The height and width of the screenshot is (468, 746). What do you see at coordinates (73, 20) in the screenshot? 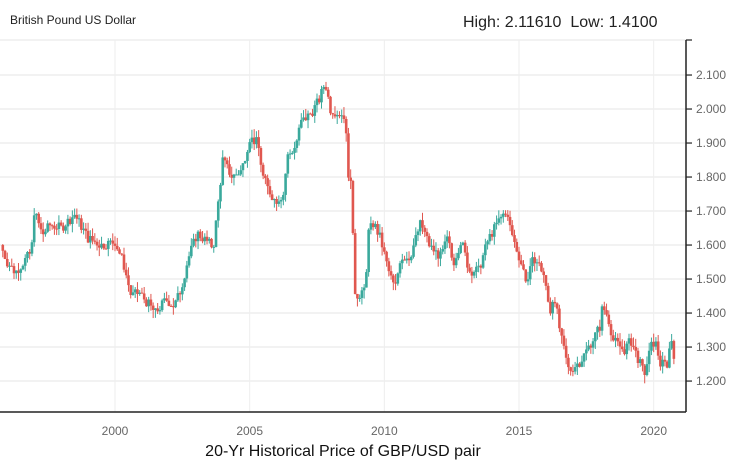
I see `chart-title: British Pound US Dollar` at bounding box center [73, 20].